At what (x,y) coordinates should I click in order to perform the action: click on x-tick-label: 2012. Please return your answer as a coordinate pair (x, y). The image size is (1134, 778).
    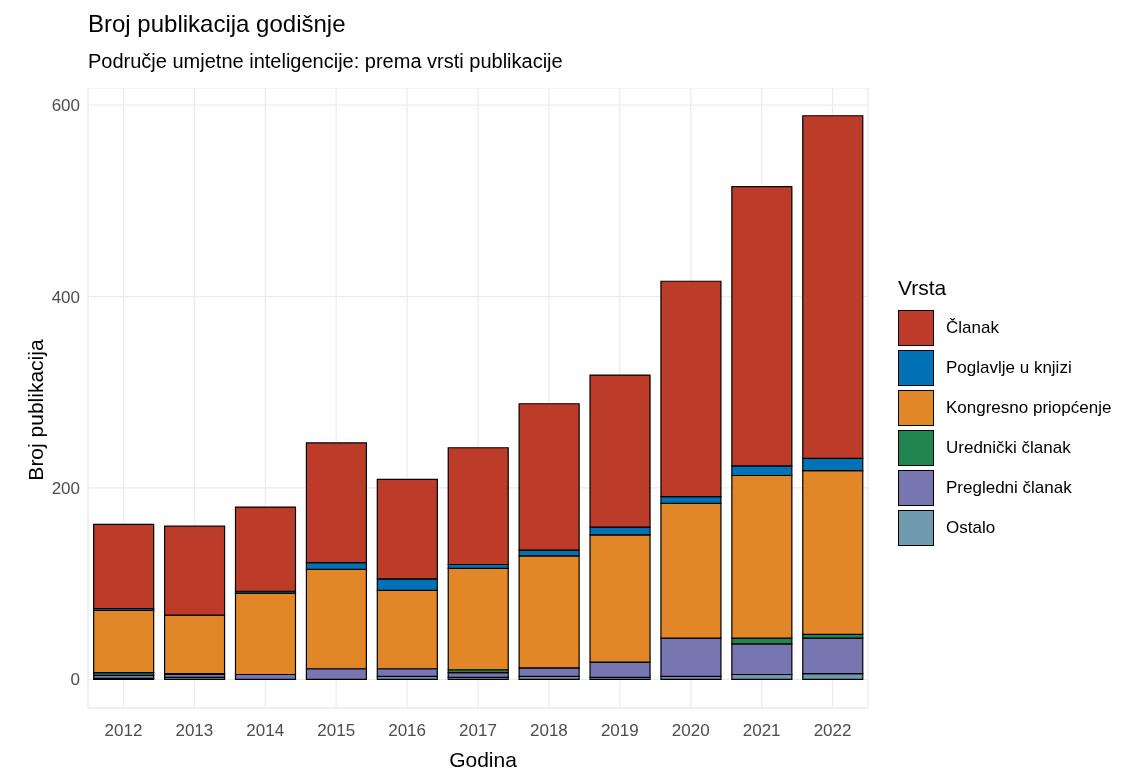
    Looking at the image, I should click on (123, 731).